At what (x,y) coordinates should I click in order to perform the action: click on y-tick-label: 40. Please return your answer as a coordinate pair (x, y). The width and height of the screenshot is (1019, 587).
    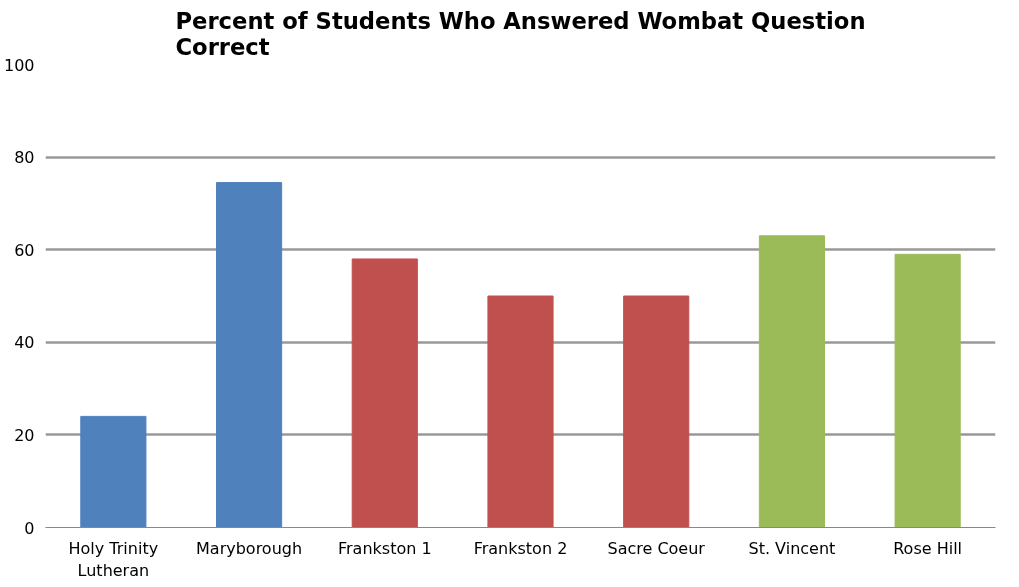
    Looking at the image, I should click on (24, 343).